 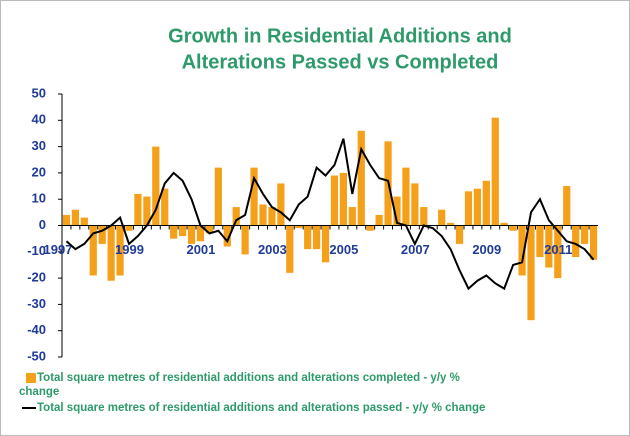 What do you see at coordinates (343, 249) in the screenshot?
I see `x-tick-label: 2005` at bounding box center [343, 249].